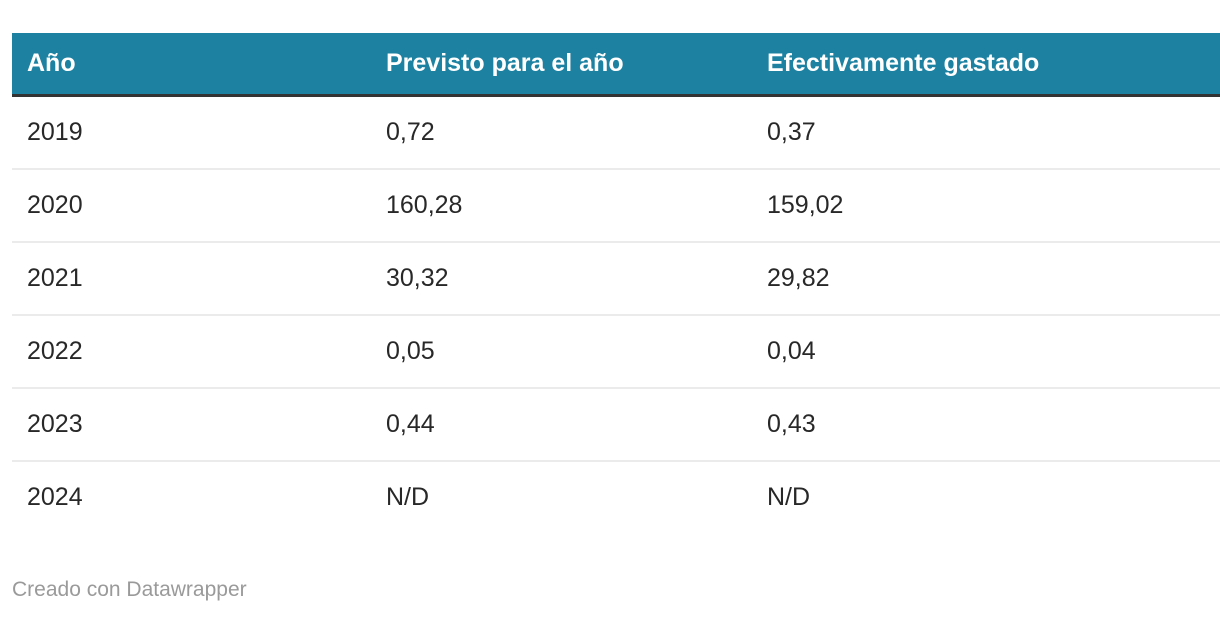 Image resolution: width=1220 pixels, height=620 pixels. I want to click on table-row: 2020 160,28 159,02, so click(616, 206).